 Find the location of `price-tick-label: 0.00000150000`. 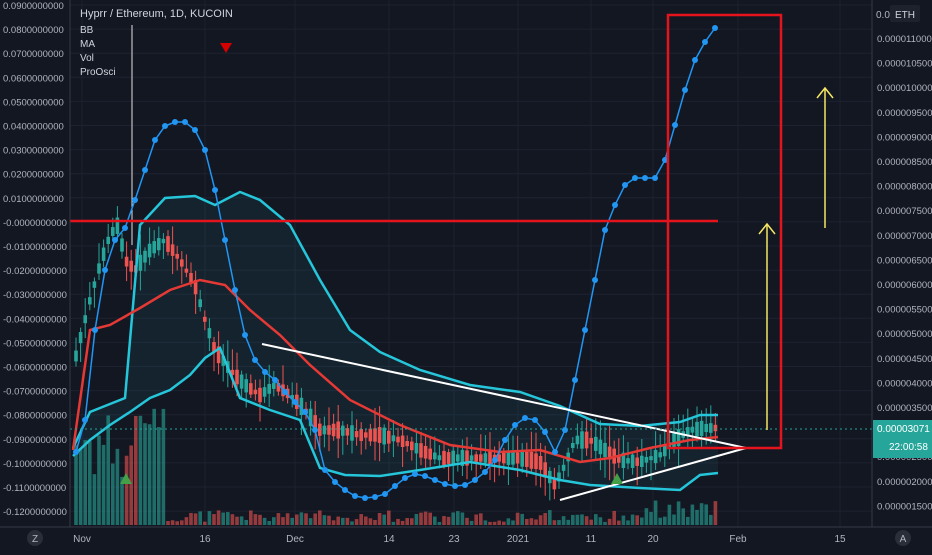

price-tick-label: 0.00000150000 is located at coordinates (904, 506).